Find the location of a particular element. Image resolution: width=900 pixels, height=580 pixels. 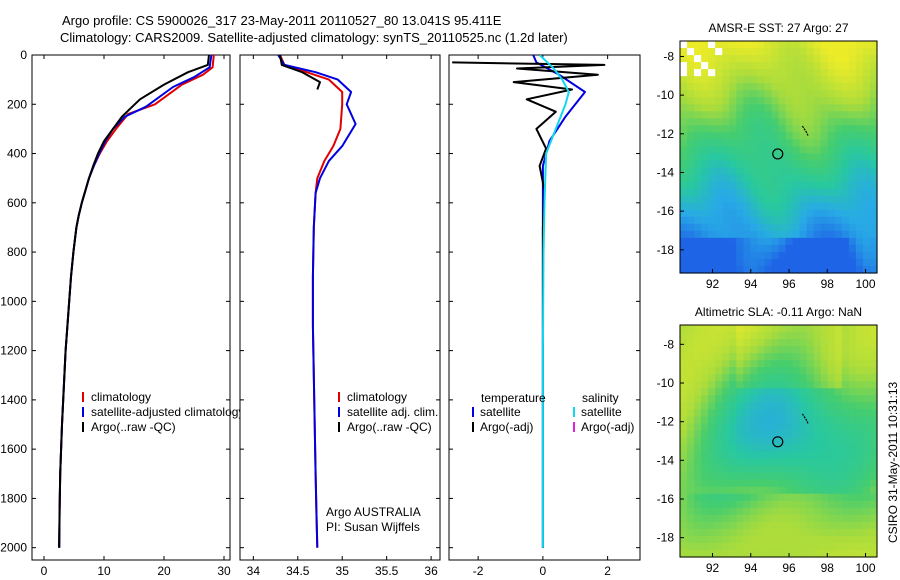

map-sla-xtick-label: 98 is located at coordinates (828, 568).